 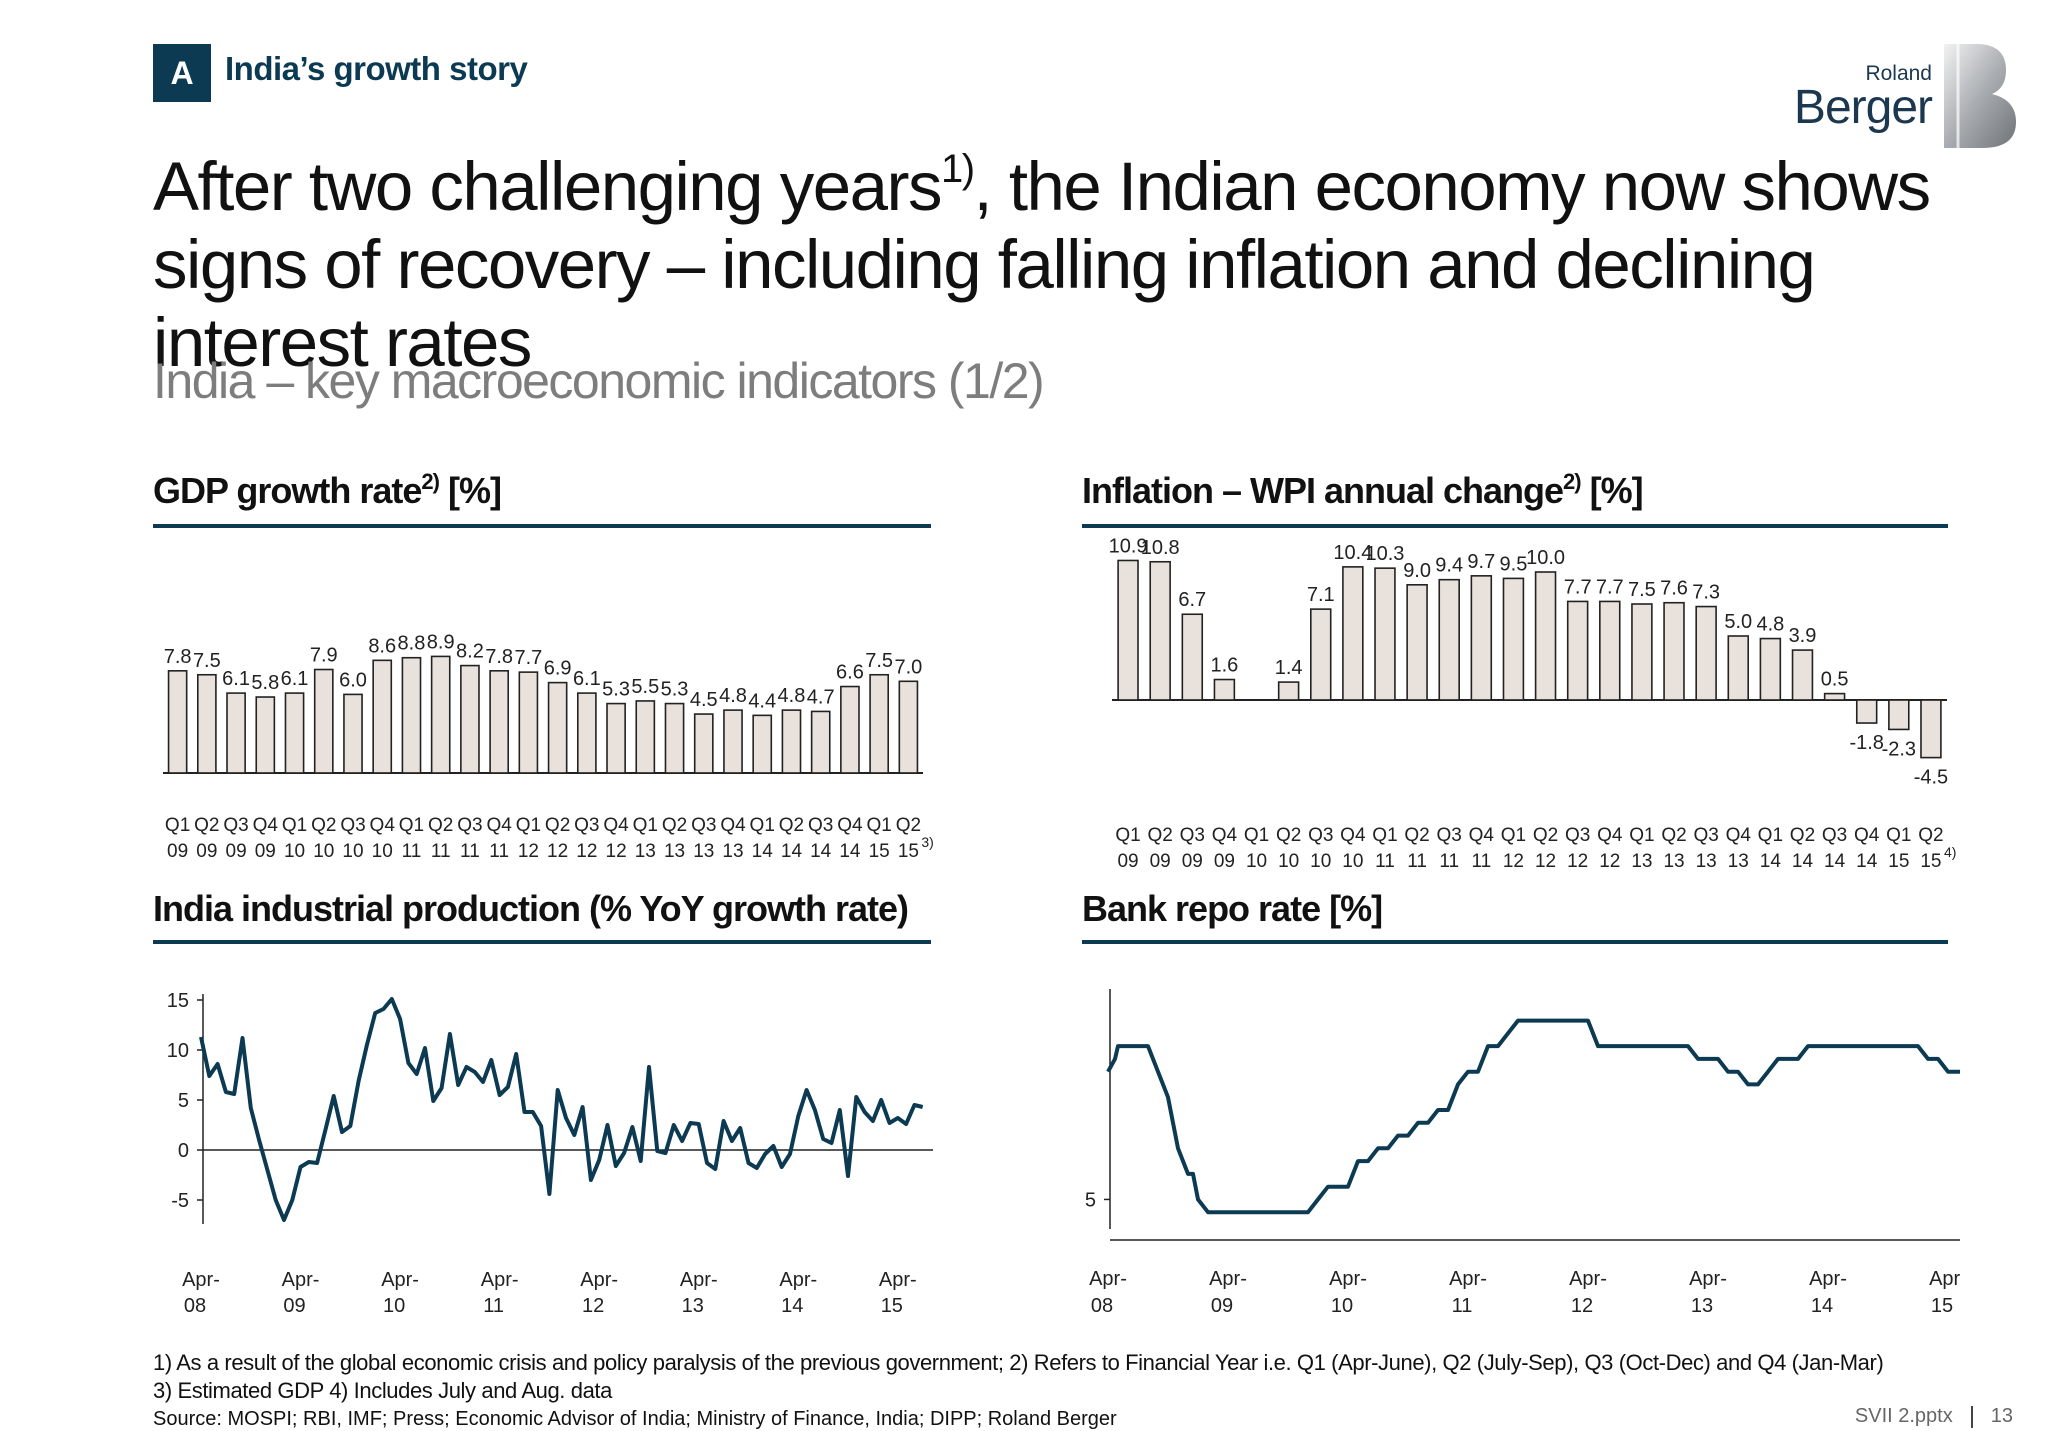 What do you see at coordinates (1352, 553) in the screenshot?
I see `data-label: 10.4` at bounding box center [1352, 553].